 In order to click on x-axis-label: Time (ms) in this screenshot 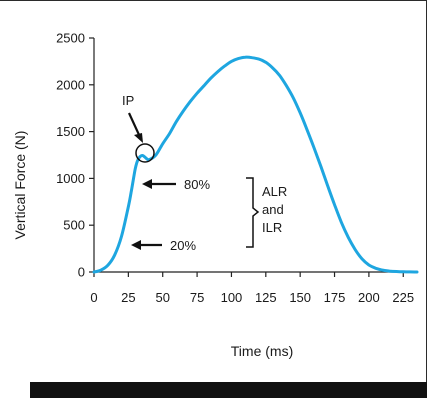, I will do `click(262, 351)`.